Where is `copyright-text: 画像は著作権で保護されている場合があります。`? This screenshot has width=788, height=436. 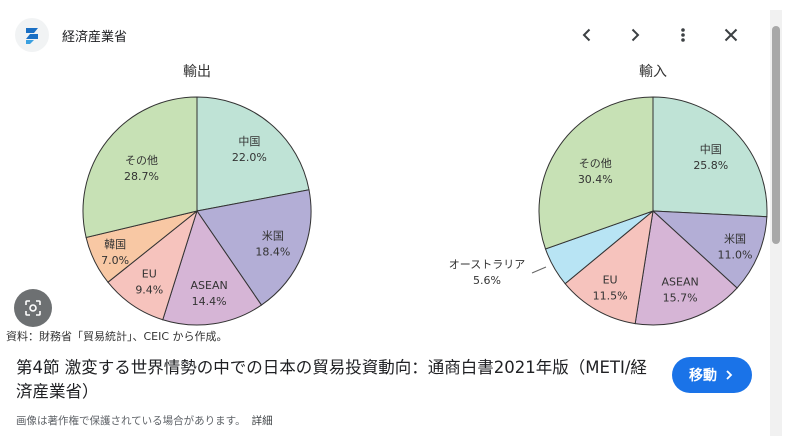
copyright-text: 画像は著作権で保護されている場合があります。 is located at coordinates (131, 421).